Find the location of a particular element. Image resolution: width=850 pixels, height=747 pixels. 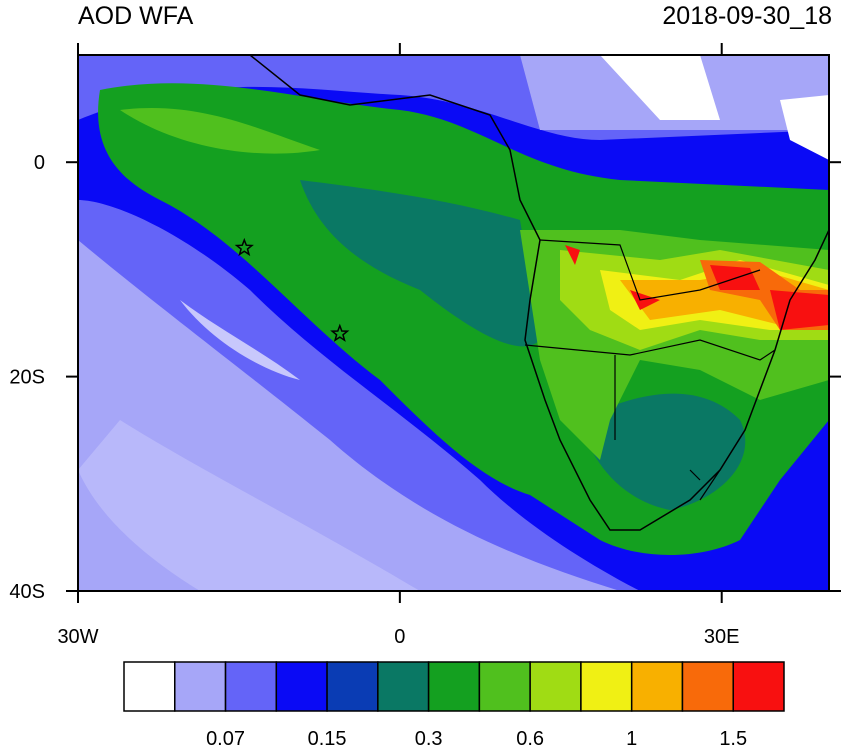

lat-tick-label: 20S is located at coordinates (27, 378).